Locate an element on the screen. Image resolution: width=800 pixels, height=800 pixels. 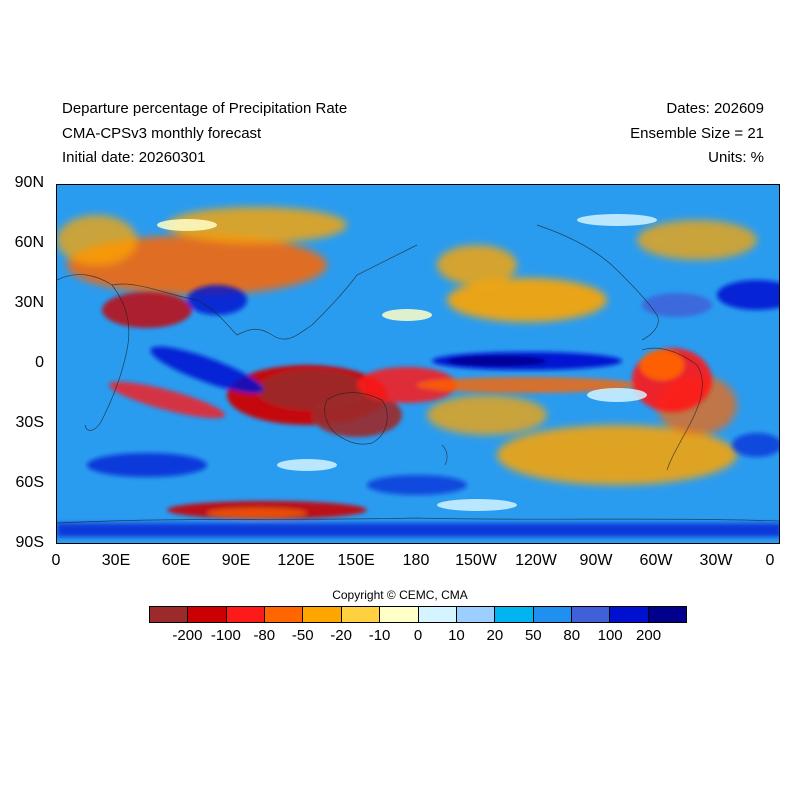
lat-label: 90N is located at coordinates (29, 182).